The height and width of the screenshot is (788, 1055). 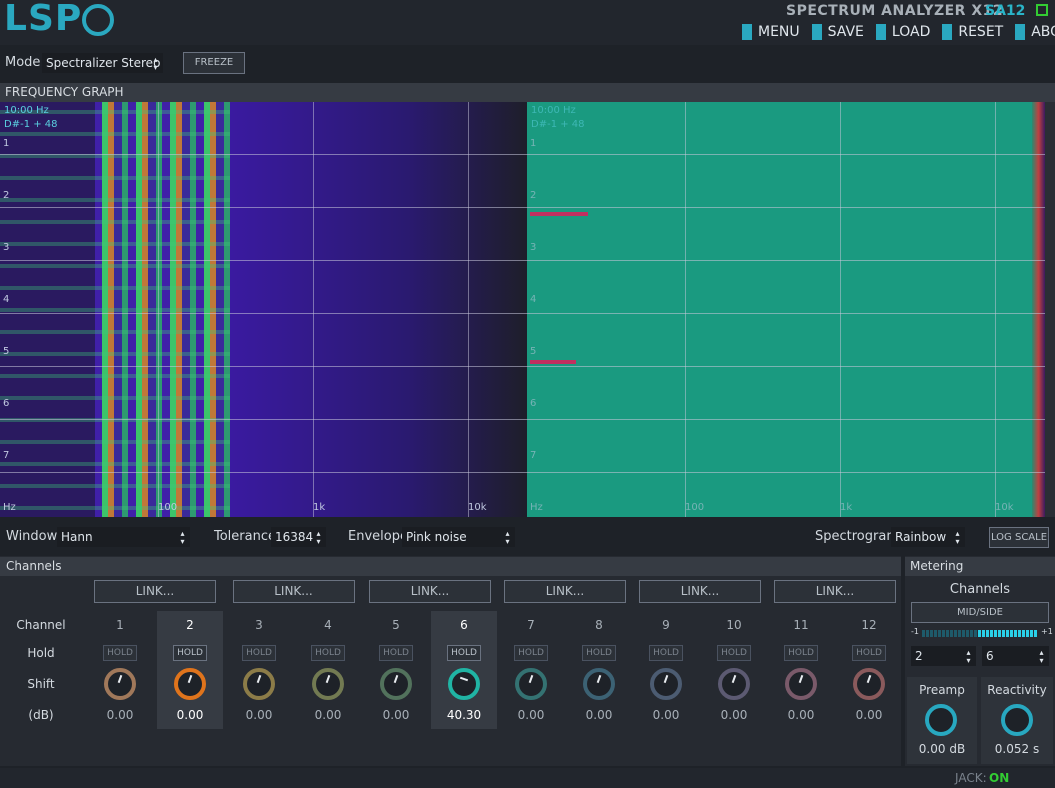 What do you see at coordinates (214, 63) in the screenshot?
I see `freeze-button: FREEZE` at bounding box center [214, 63].